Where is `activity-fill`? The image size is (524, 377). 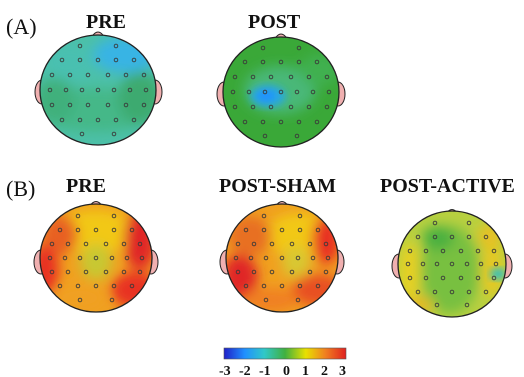 activity-fill is located at coordinates (452, 264).